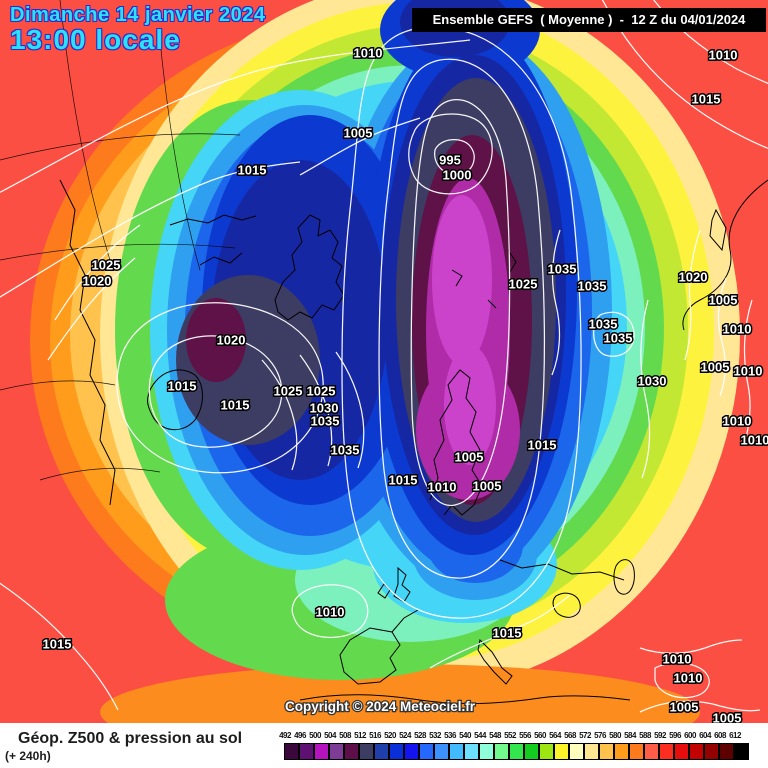 This screenshot has width=768, height=768. Describe the element at coordinates (660, 735) in the screenshot. I see `colorbar-tick-label: 592` at that location.